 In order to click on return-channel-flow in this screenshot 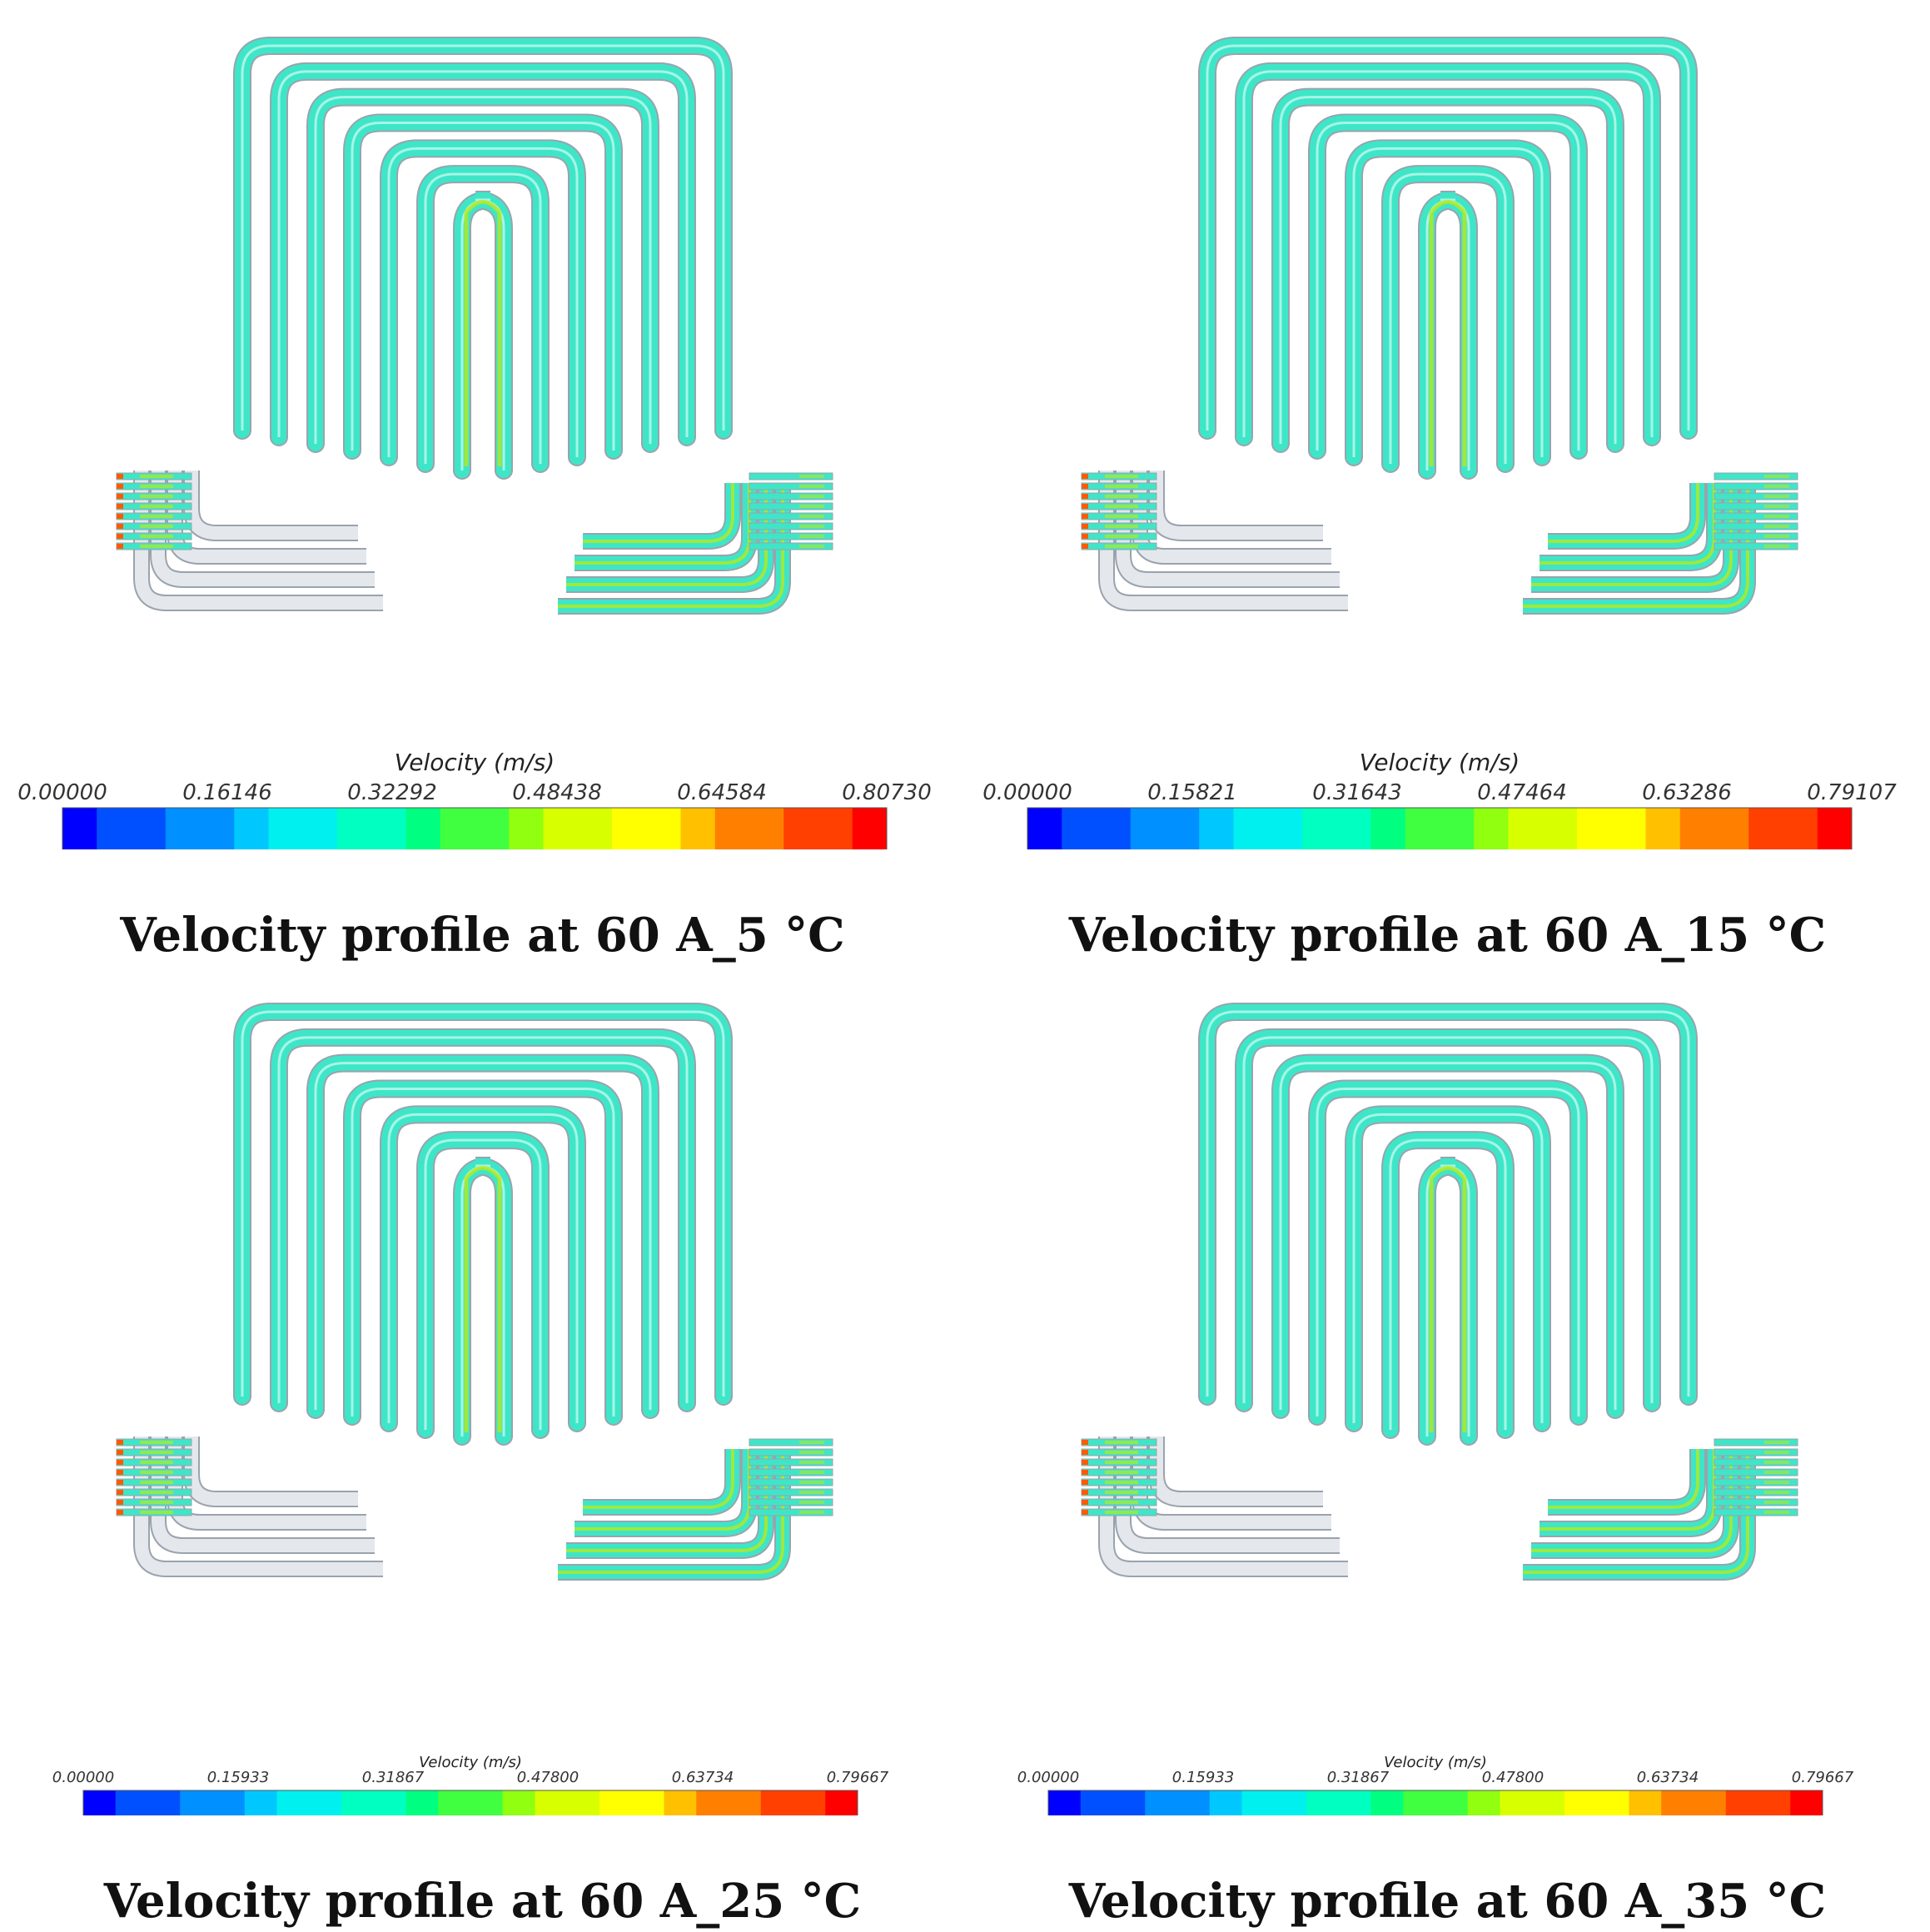, I will do `click(665, 527)`.